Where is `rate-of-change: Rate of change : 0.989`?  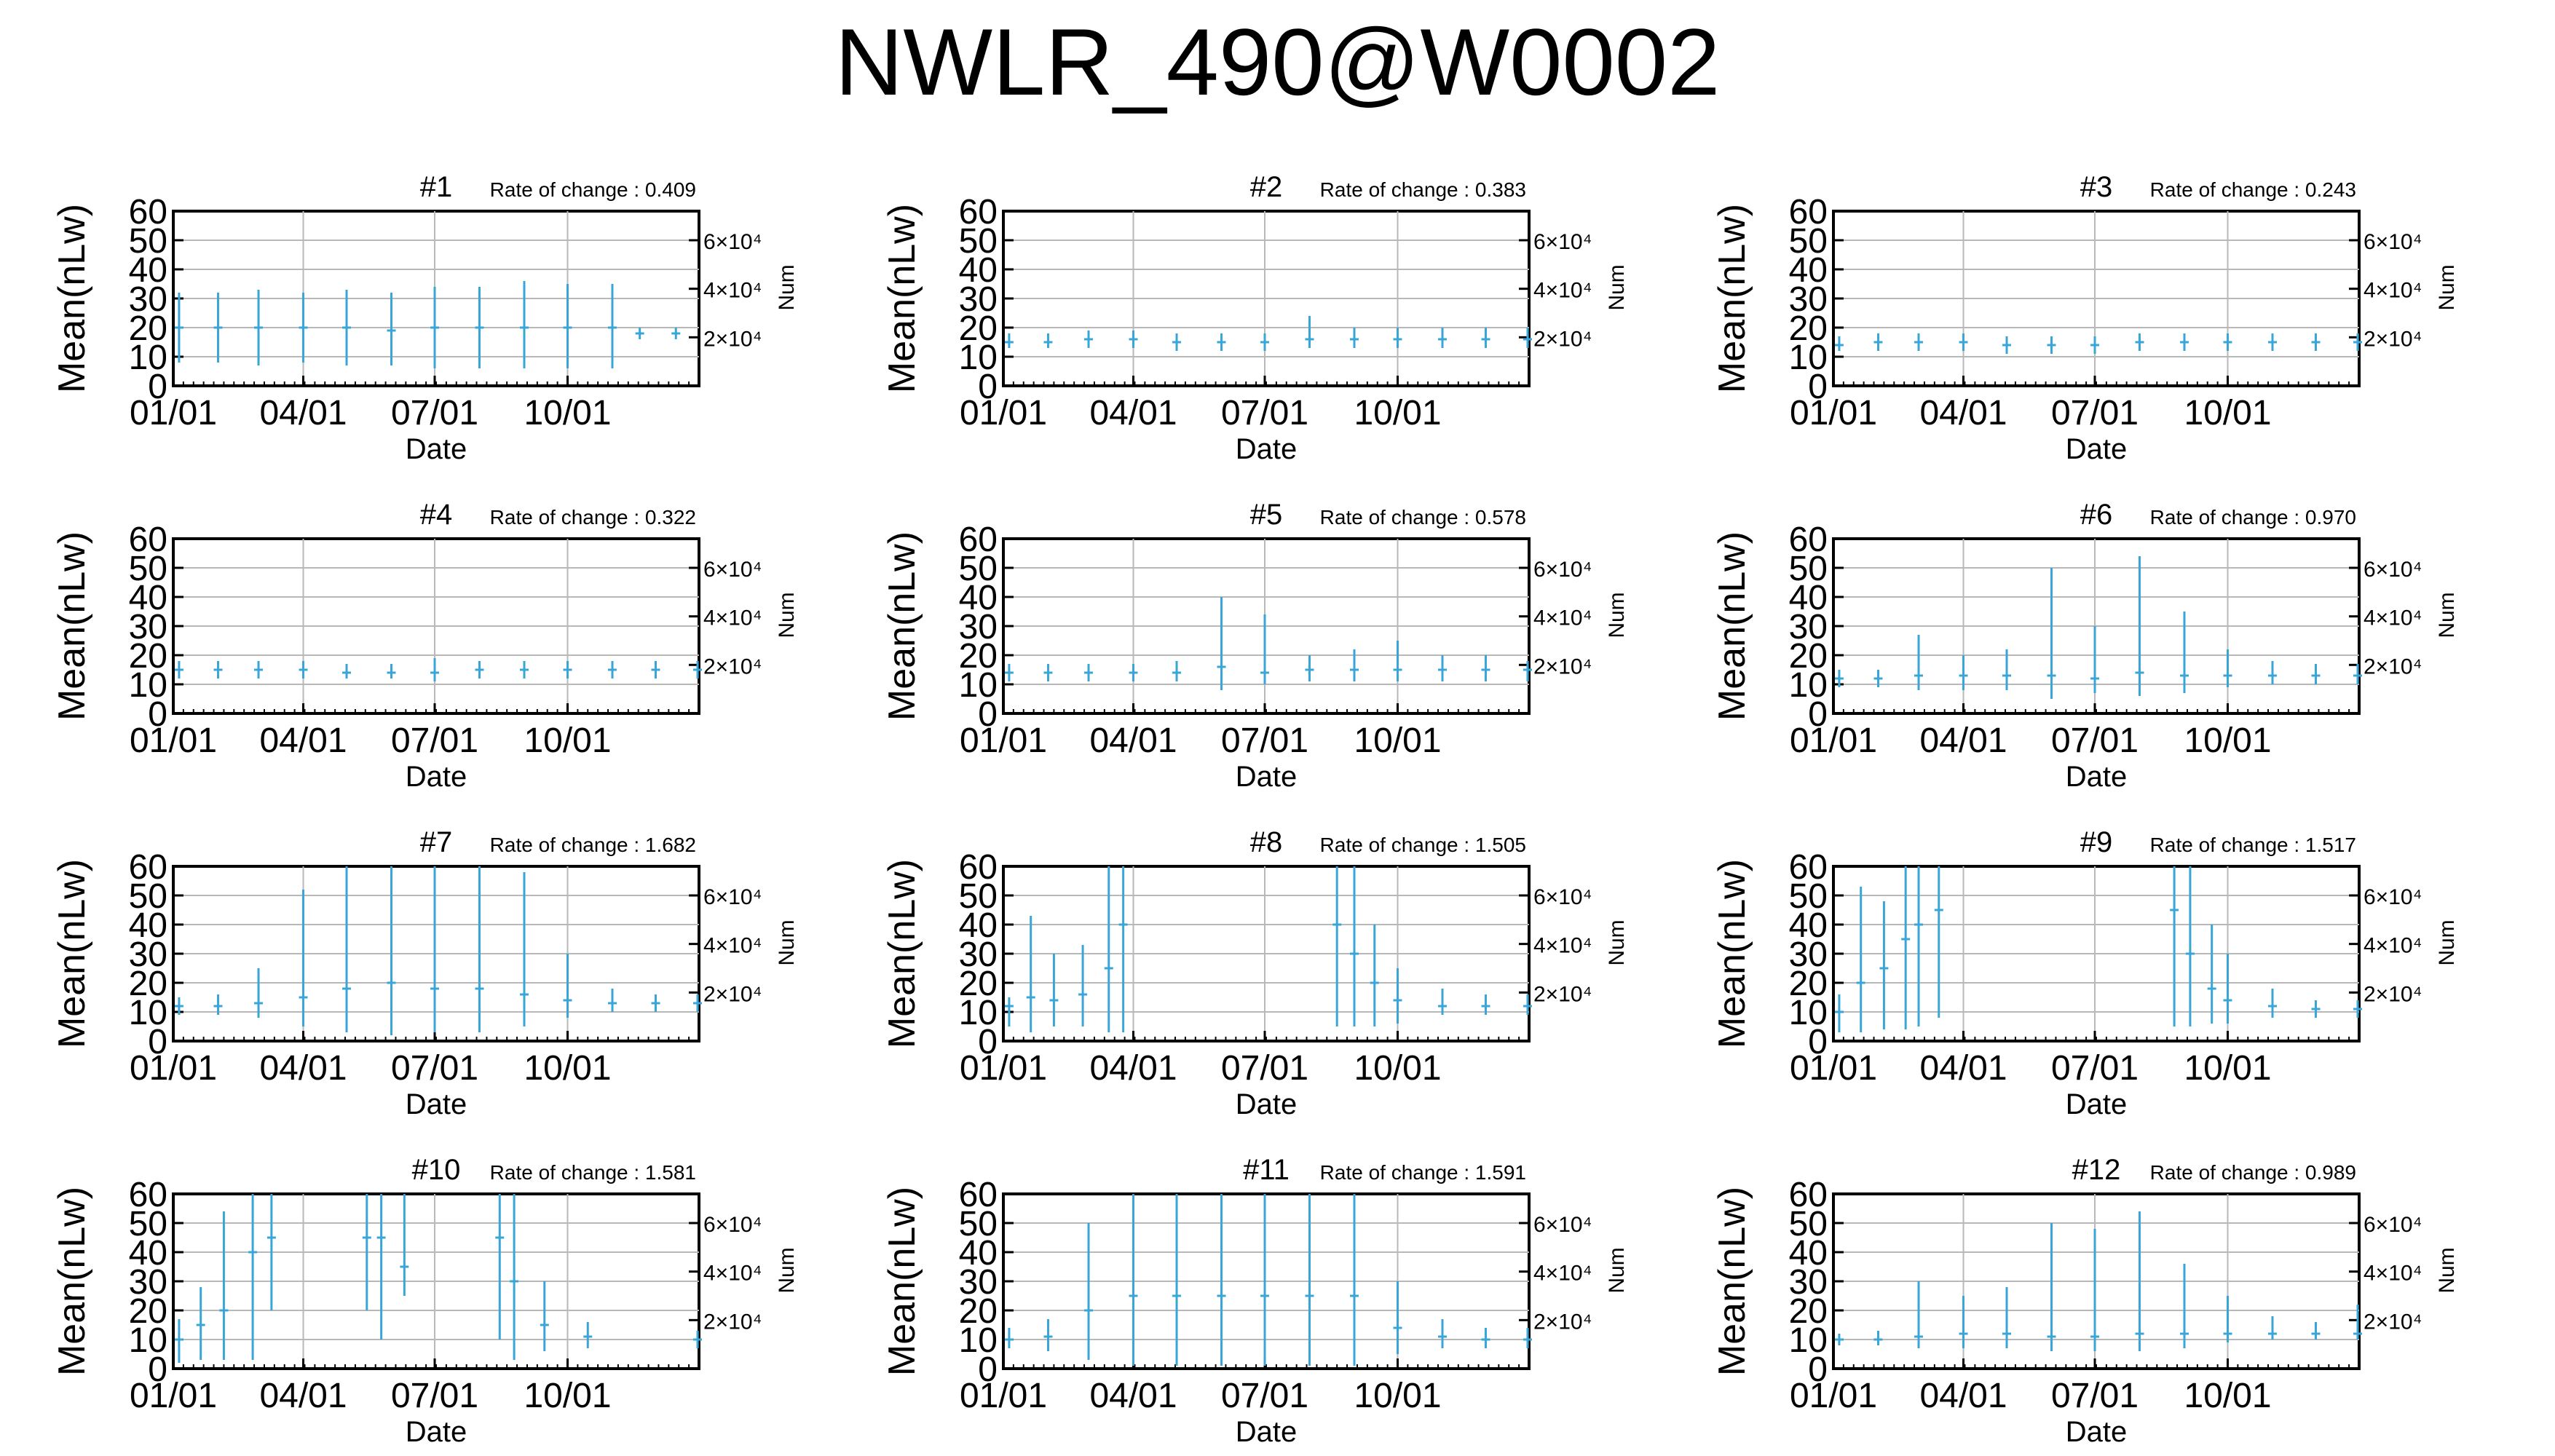
rate-of-change: Rate of change : 0.989 is located at coordinates (2253, 1172).